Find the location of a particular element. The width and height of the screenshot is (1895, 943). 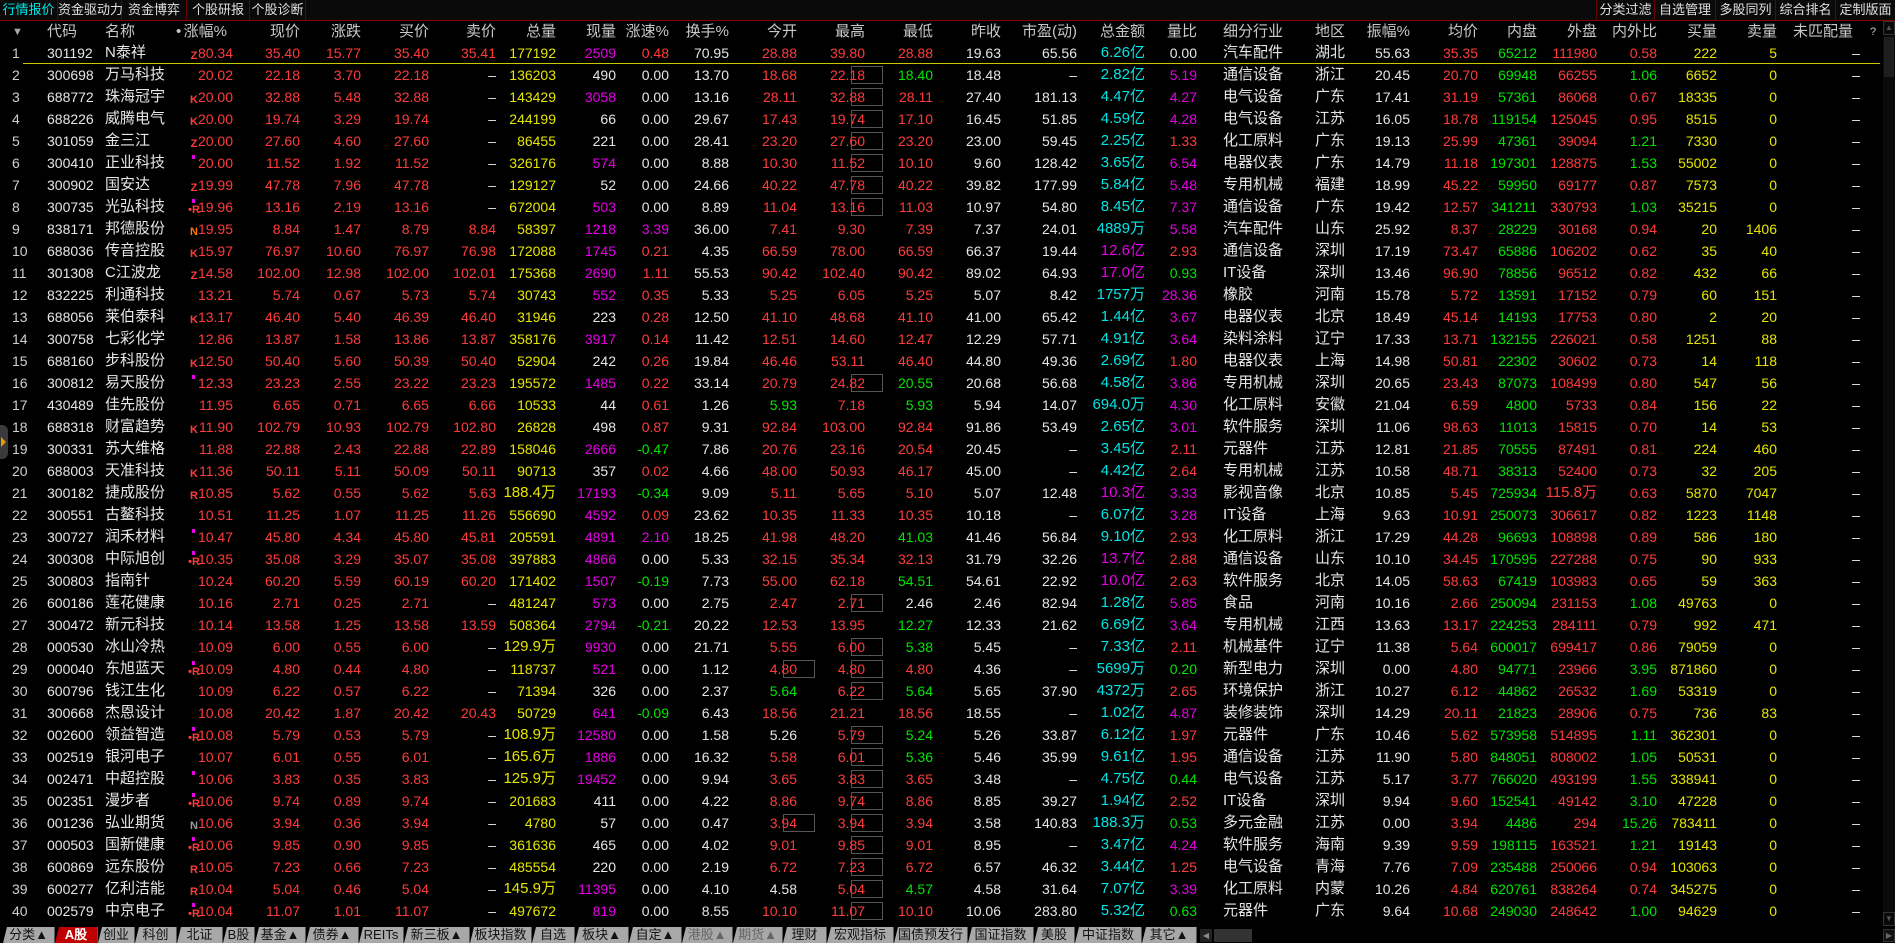

name: 威腾电气 is located at coordinates (135, 118).